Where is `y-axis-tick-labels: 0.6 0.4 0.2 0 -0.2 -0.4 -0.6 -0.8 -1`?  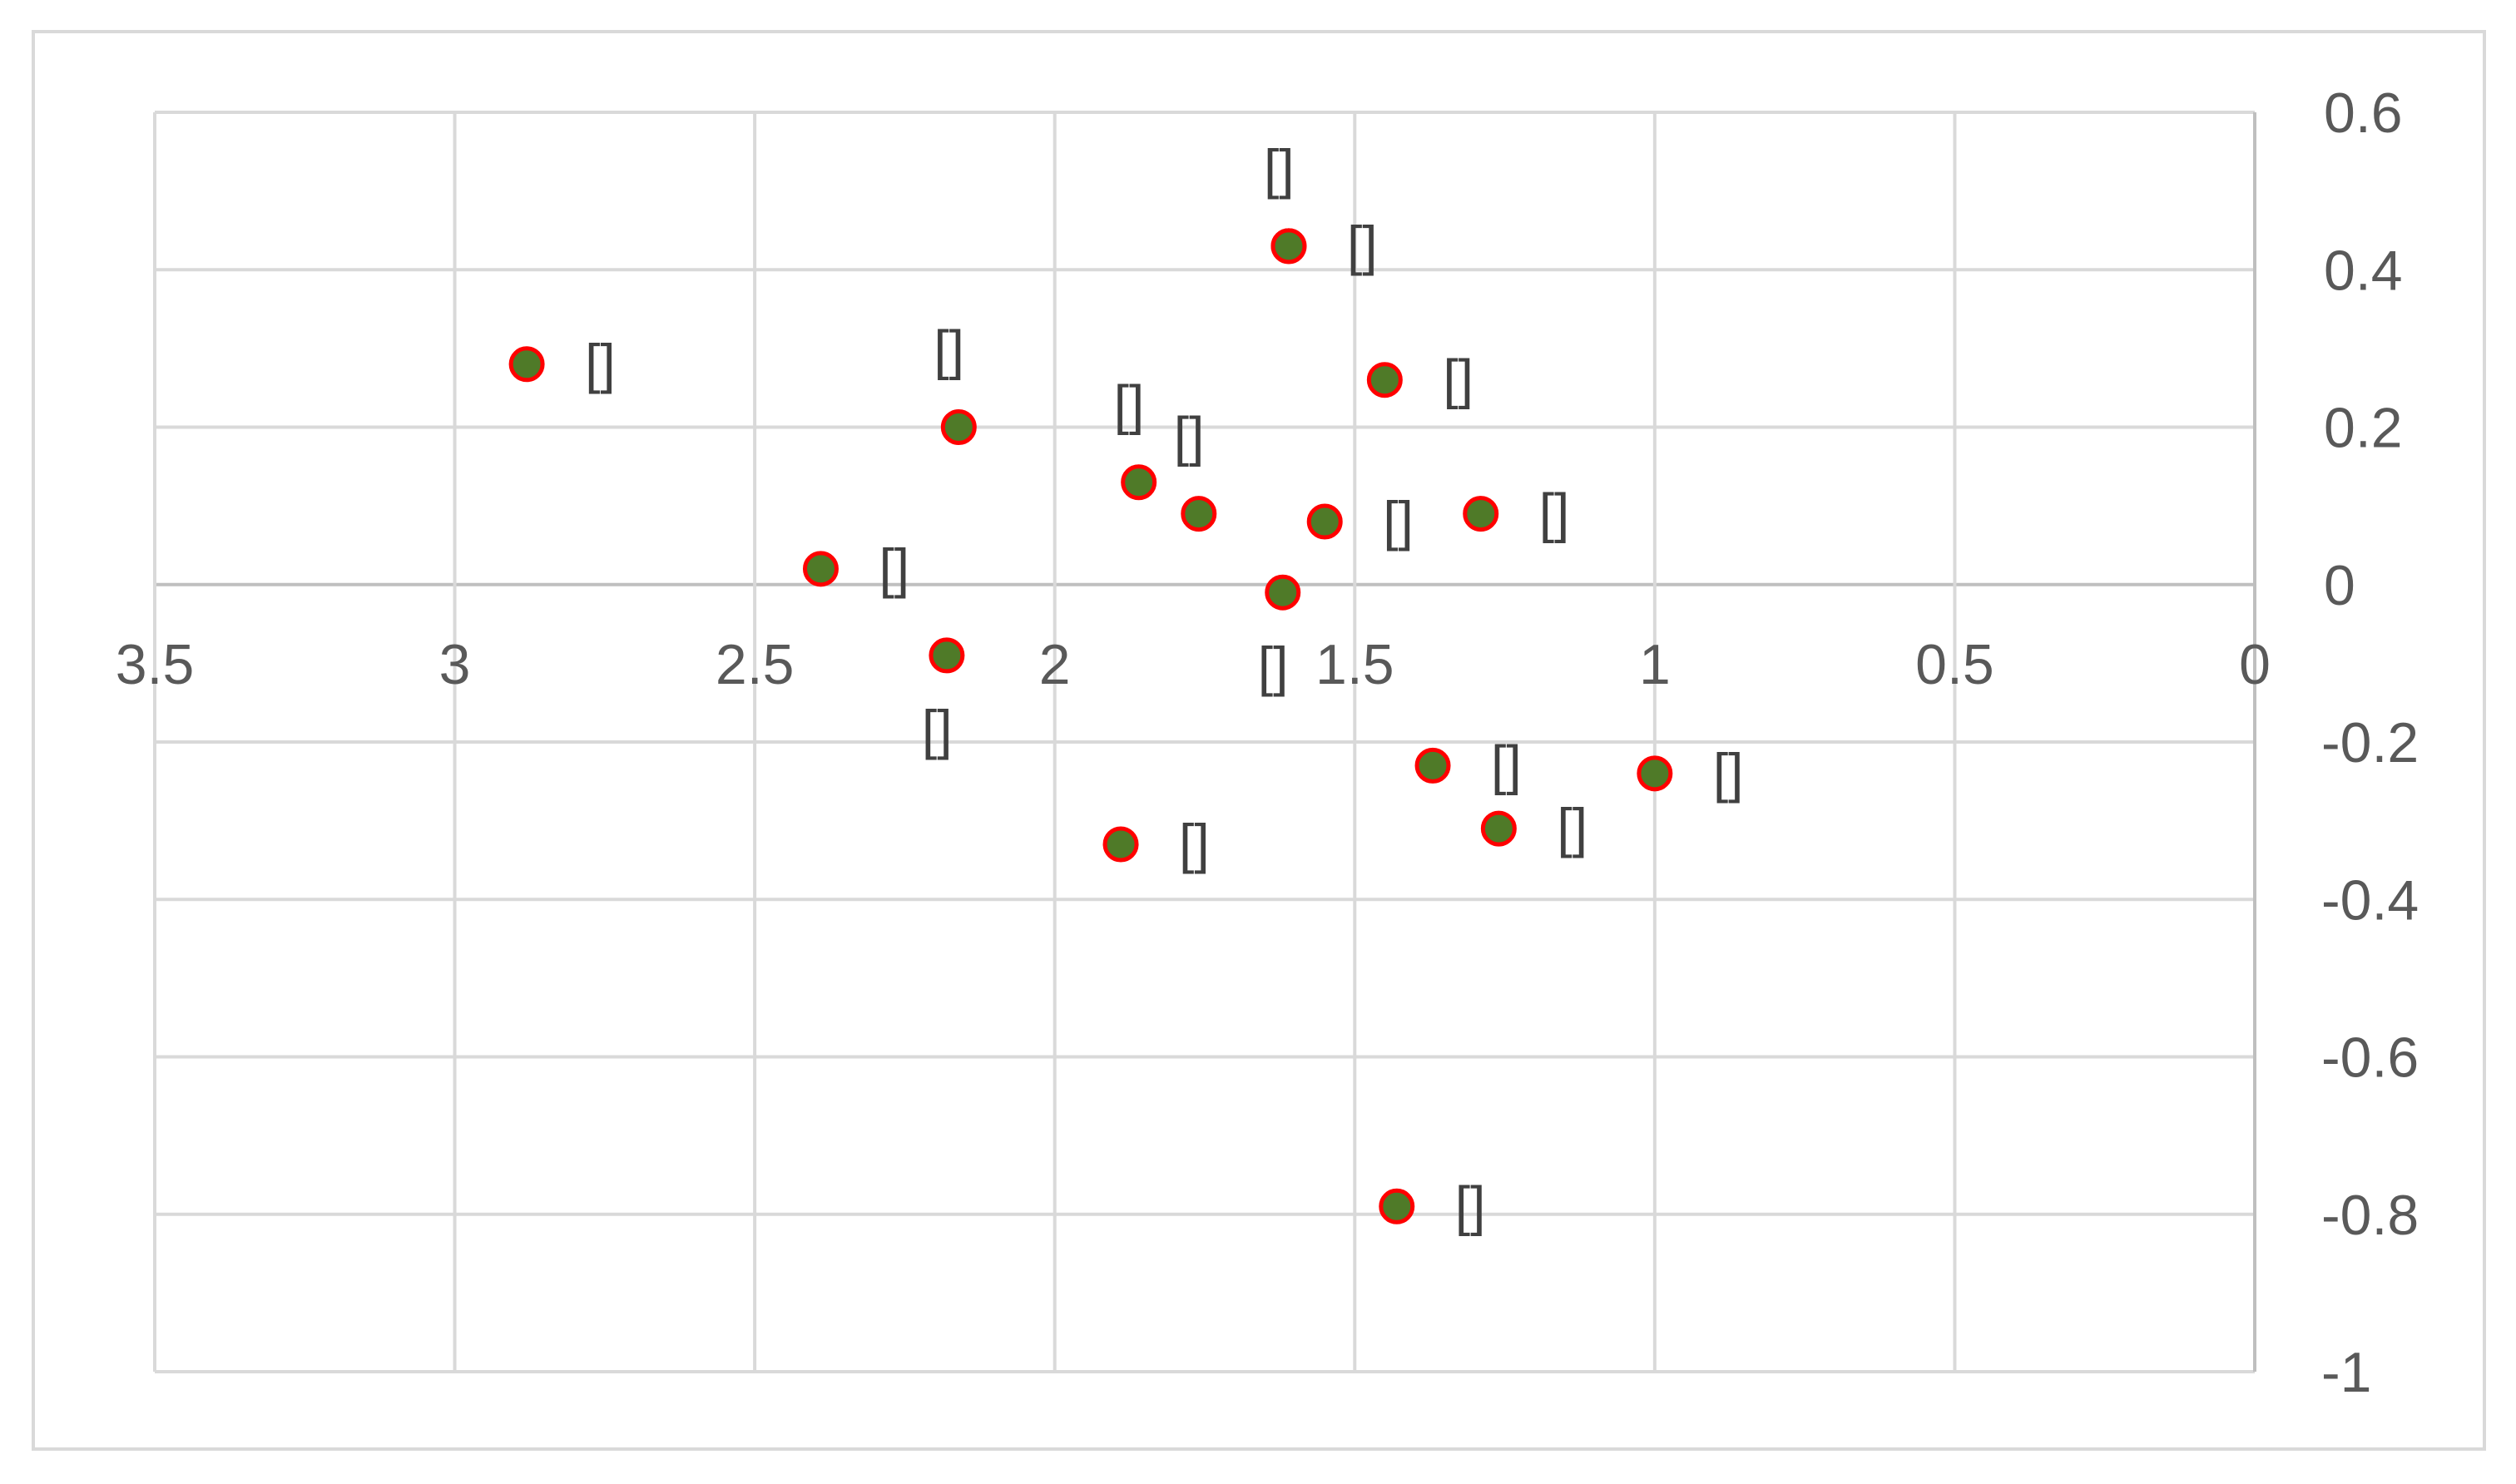
y-axis-tick-labels: 0.6 0.4 0.2 0 -0.2 -0.4 -0.6 -0.8 -1 is located at coordinates (2370, 743).